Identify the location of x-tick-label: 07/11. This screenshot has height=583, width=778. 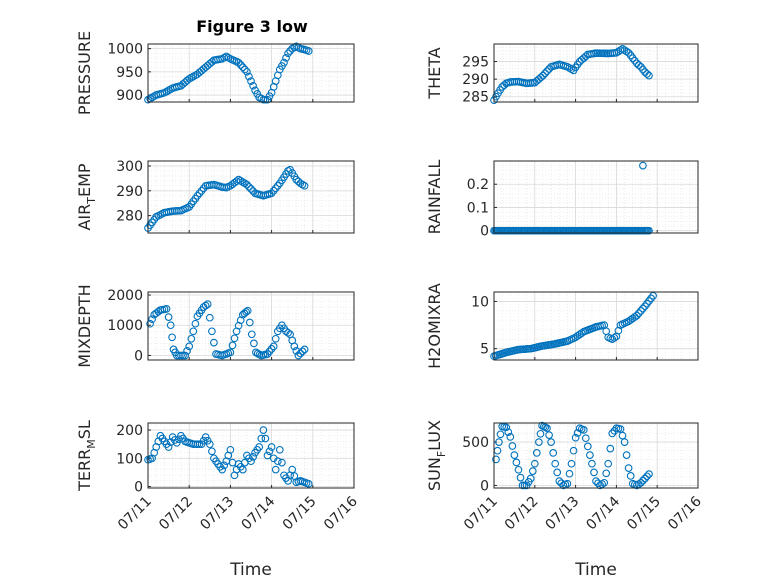
(481, 514).